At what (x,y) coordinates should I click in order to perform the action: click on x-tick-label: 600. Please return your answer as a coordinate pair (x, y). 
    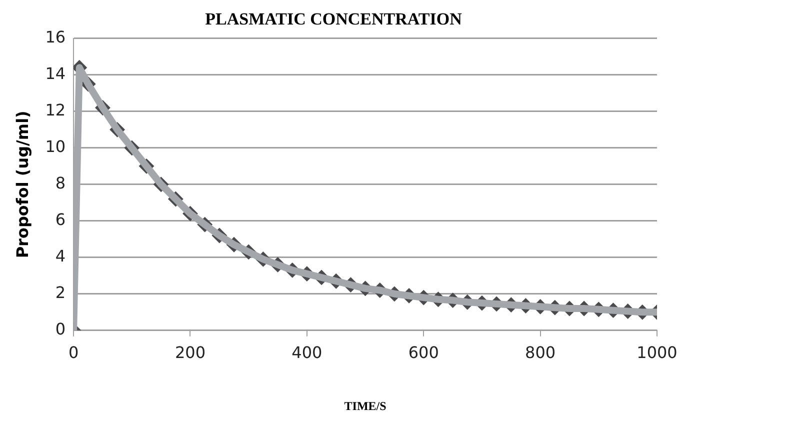
    Looking at the image, I should click on (423, 352).